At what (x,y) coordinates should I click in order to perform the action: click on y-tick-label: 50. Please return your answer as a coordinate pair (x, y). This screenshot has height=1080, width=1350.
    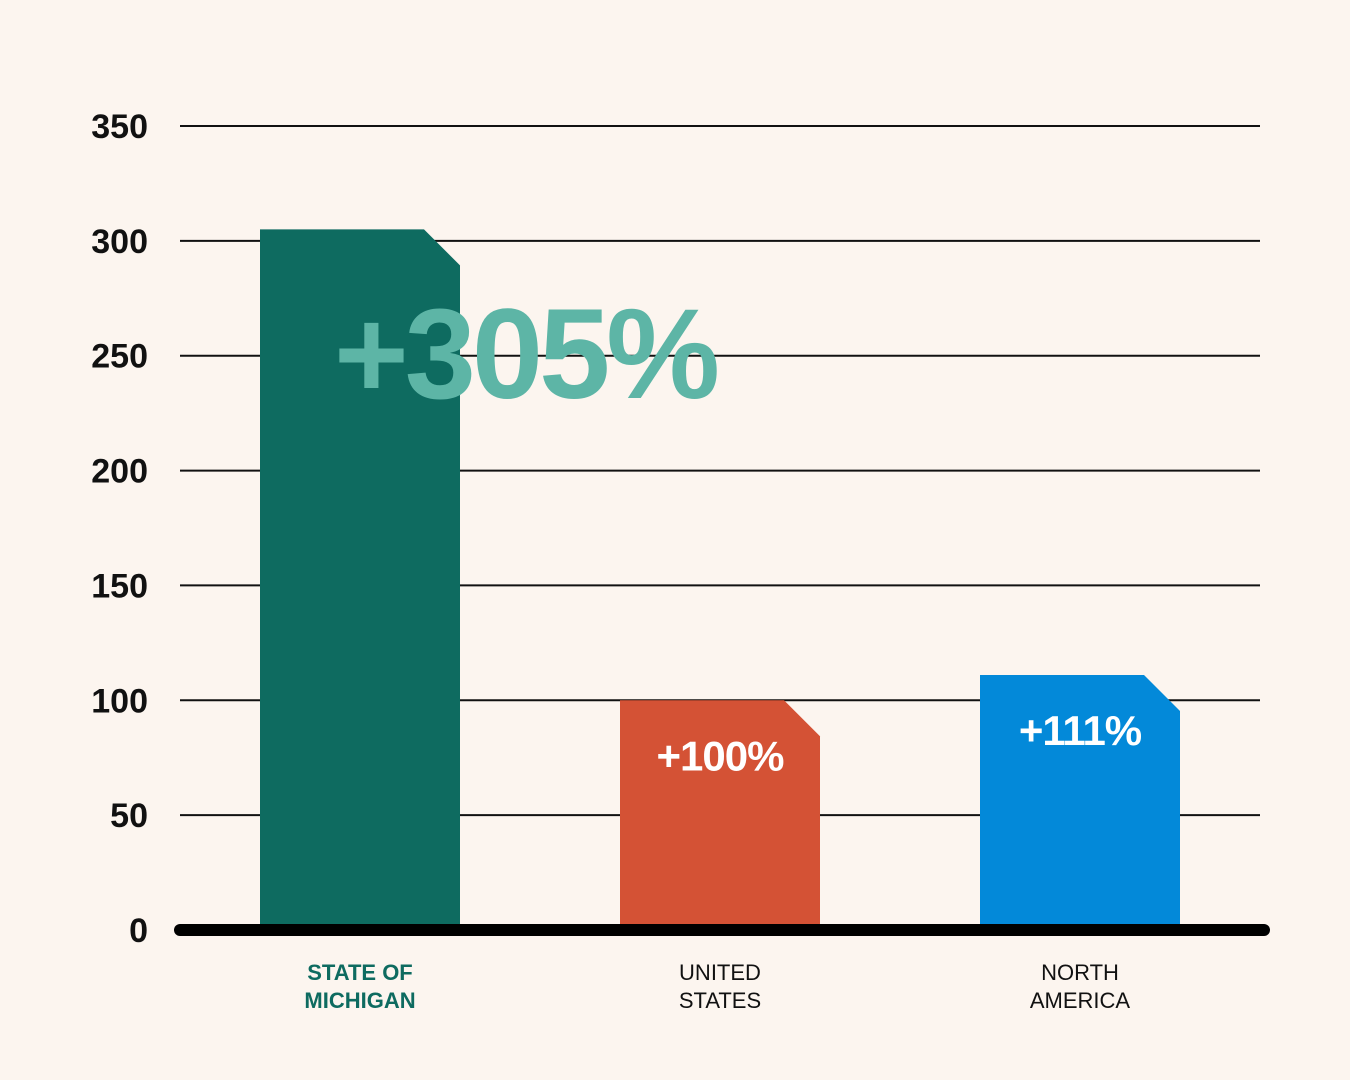
    Looking at the image, I should click on (129, 816).